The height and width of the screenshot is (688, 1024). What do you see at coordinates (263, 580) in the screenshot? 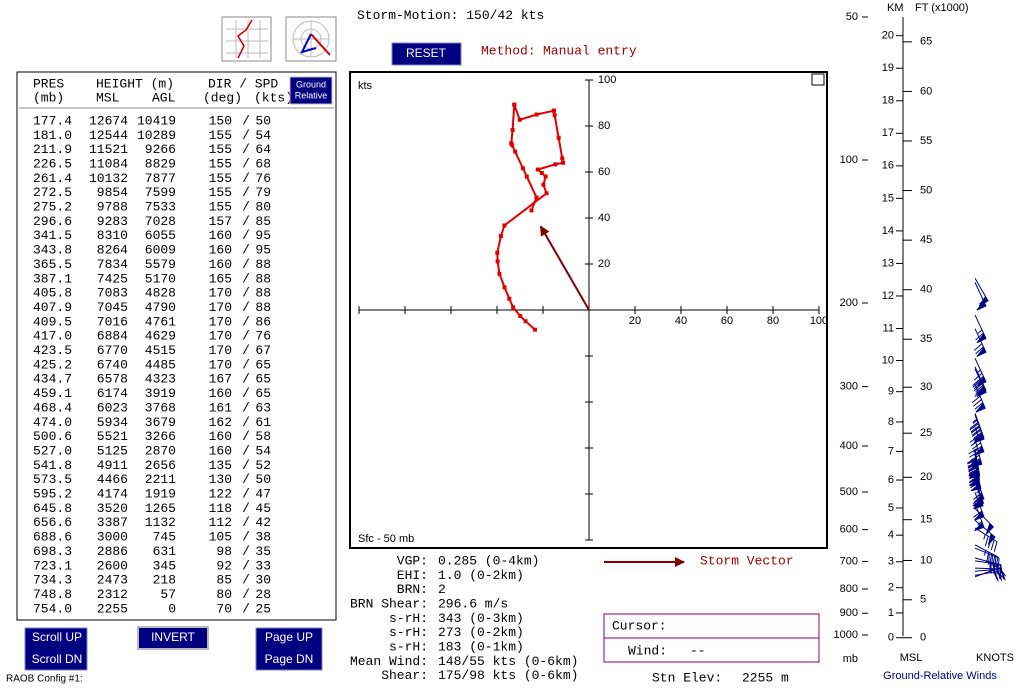
I see `cell: 30` at bounding box center [263, 580].